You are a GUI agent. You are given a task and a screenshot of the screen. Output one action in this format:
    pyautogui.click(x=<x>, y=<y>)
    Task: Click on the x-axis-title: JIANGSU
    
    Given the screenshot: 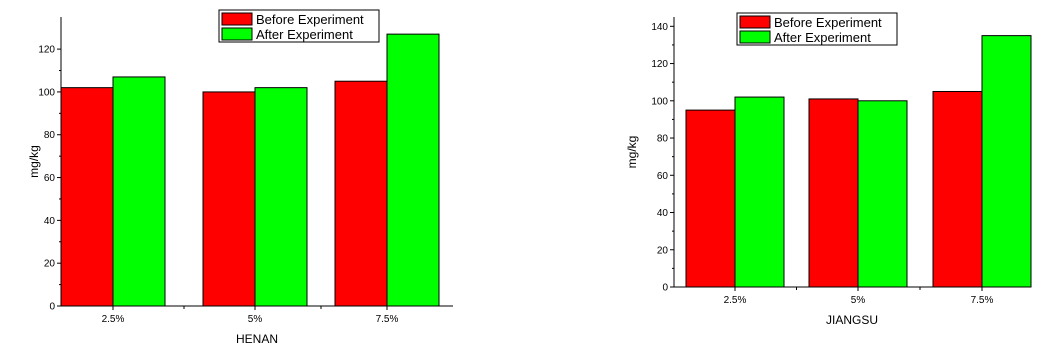 What is the action you would take?
    pyautogui.click(x=852, y=320)
    